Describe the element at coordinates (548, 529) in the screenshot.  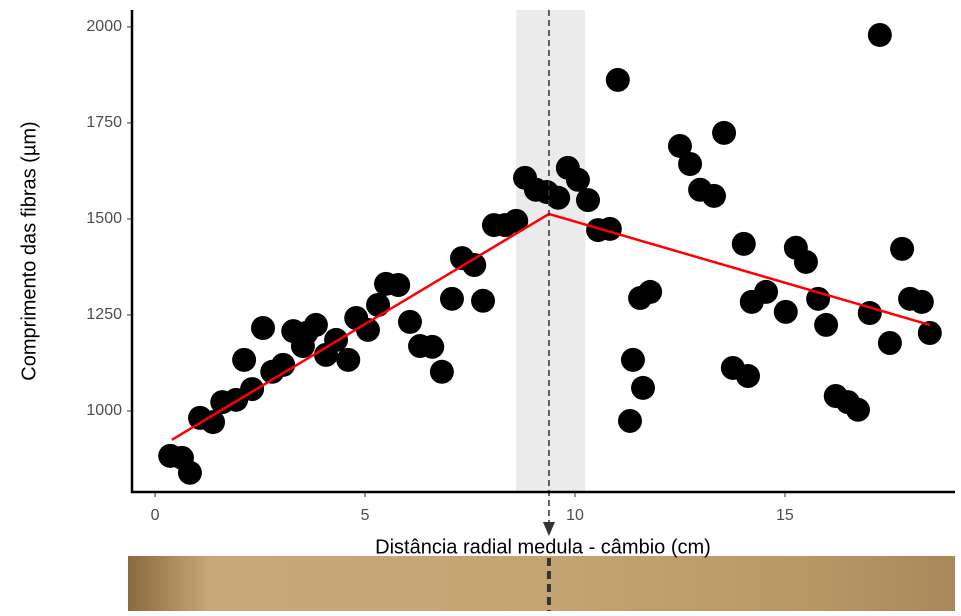
I see `breakpoint-arrow` at that location.